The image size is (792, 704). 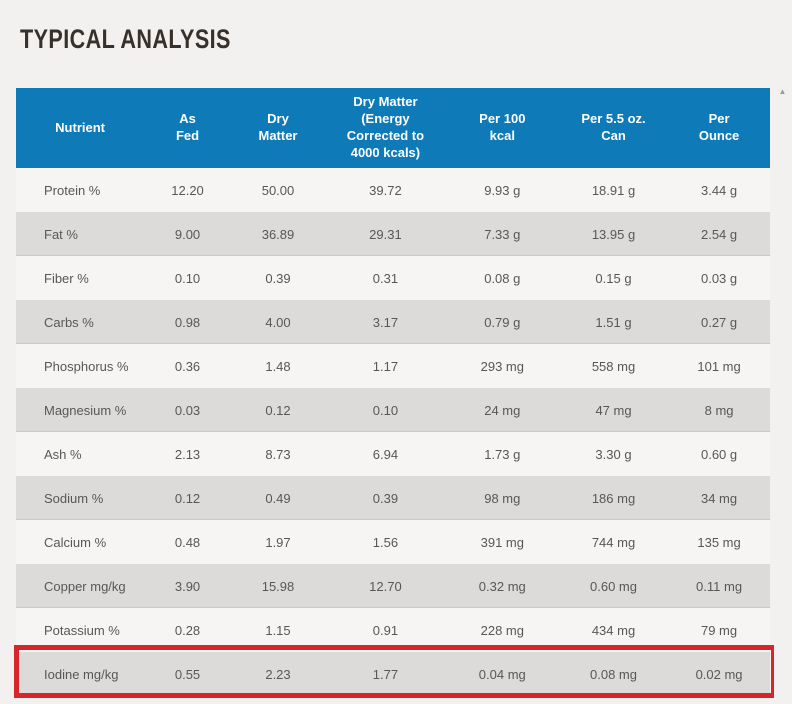 I want to click on nutrient-cell: Carbs %, so click(x=69, y=322).